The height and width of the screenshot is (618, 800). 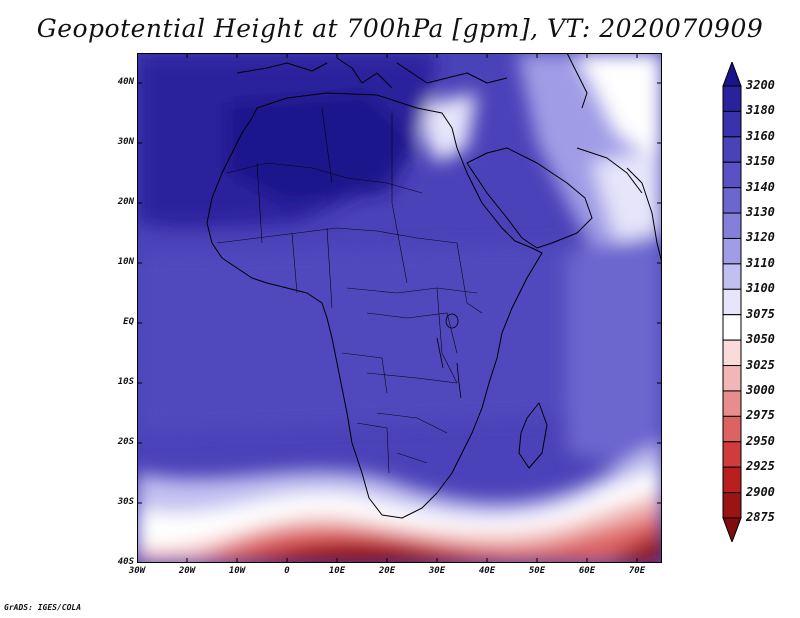 I want to click on border-central, so click(x=412, y=290).